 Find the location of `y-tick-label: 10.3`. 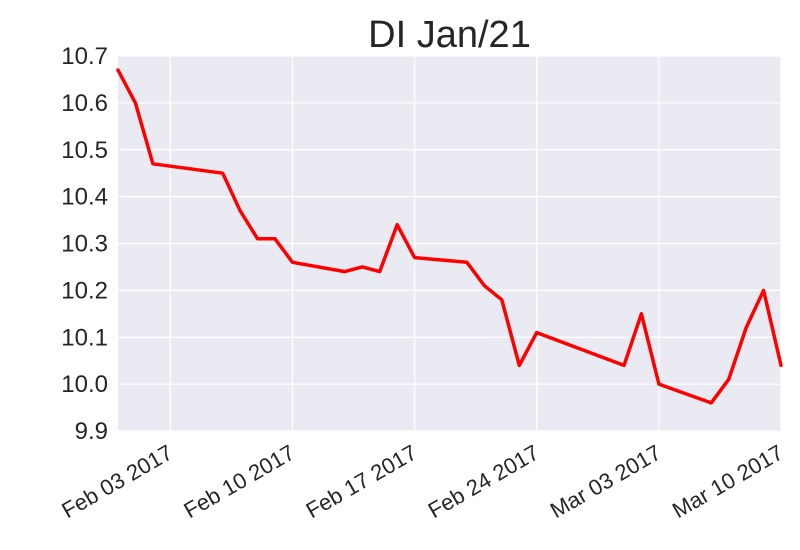

y-tick-label: 10.3 is located at coordinates (84, 244).